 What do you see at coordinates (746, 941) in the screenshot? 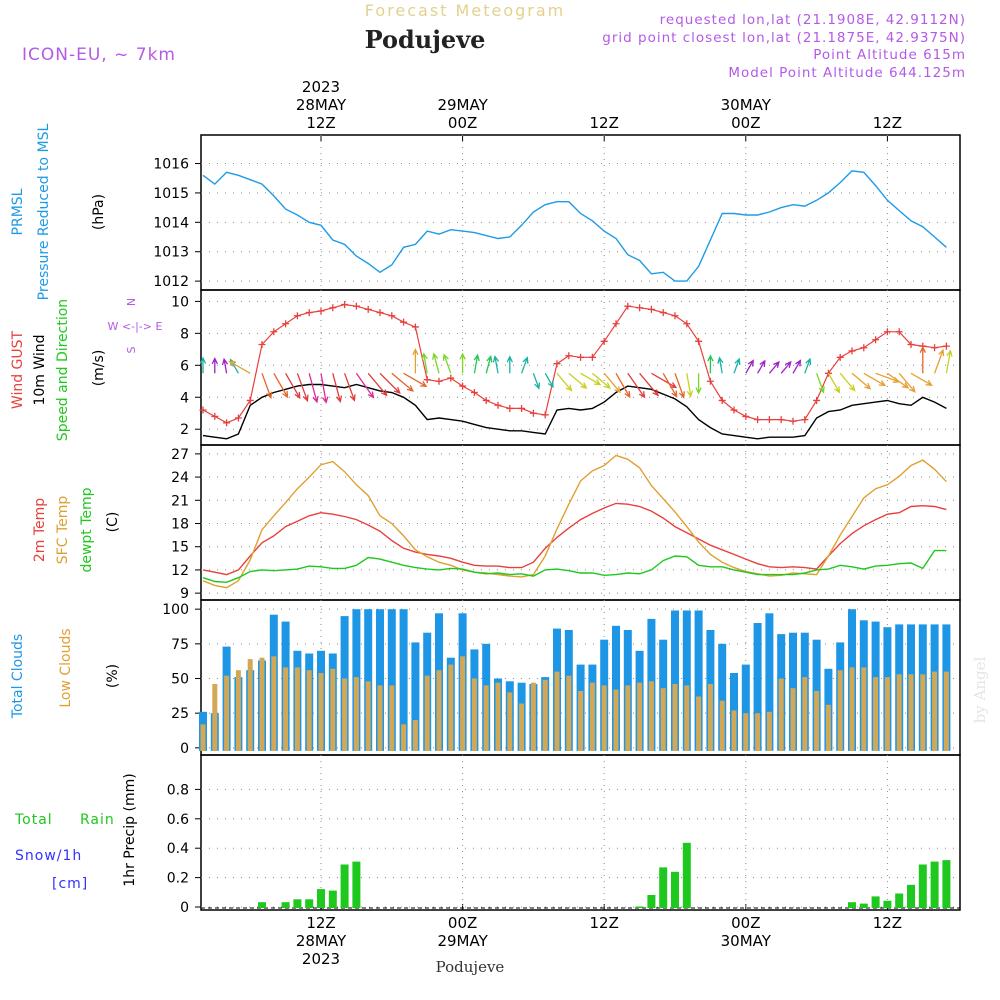
I see `bottom-axis-label: 30MAY` at bounding box center [746, 941].